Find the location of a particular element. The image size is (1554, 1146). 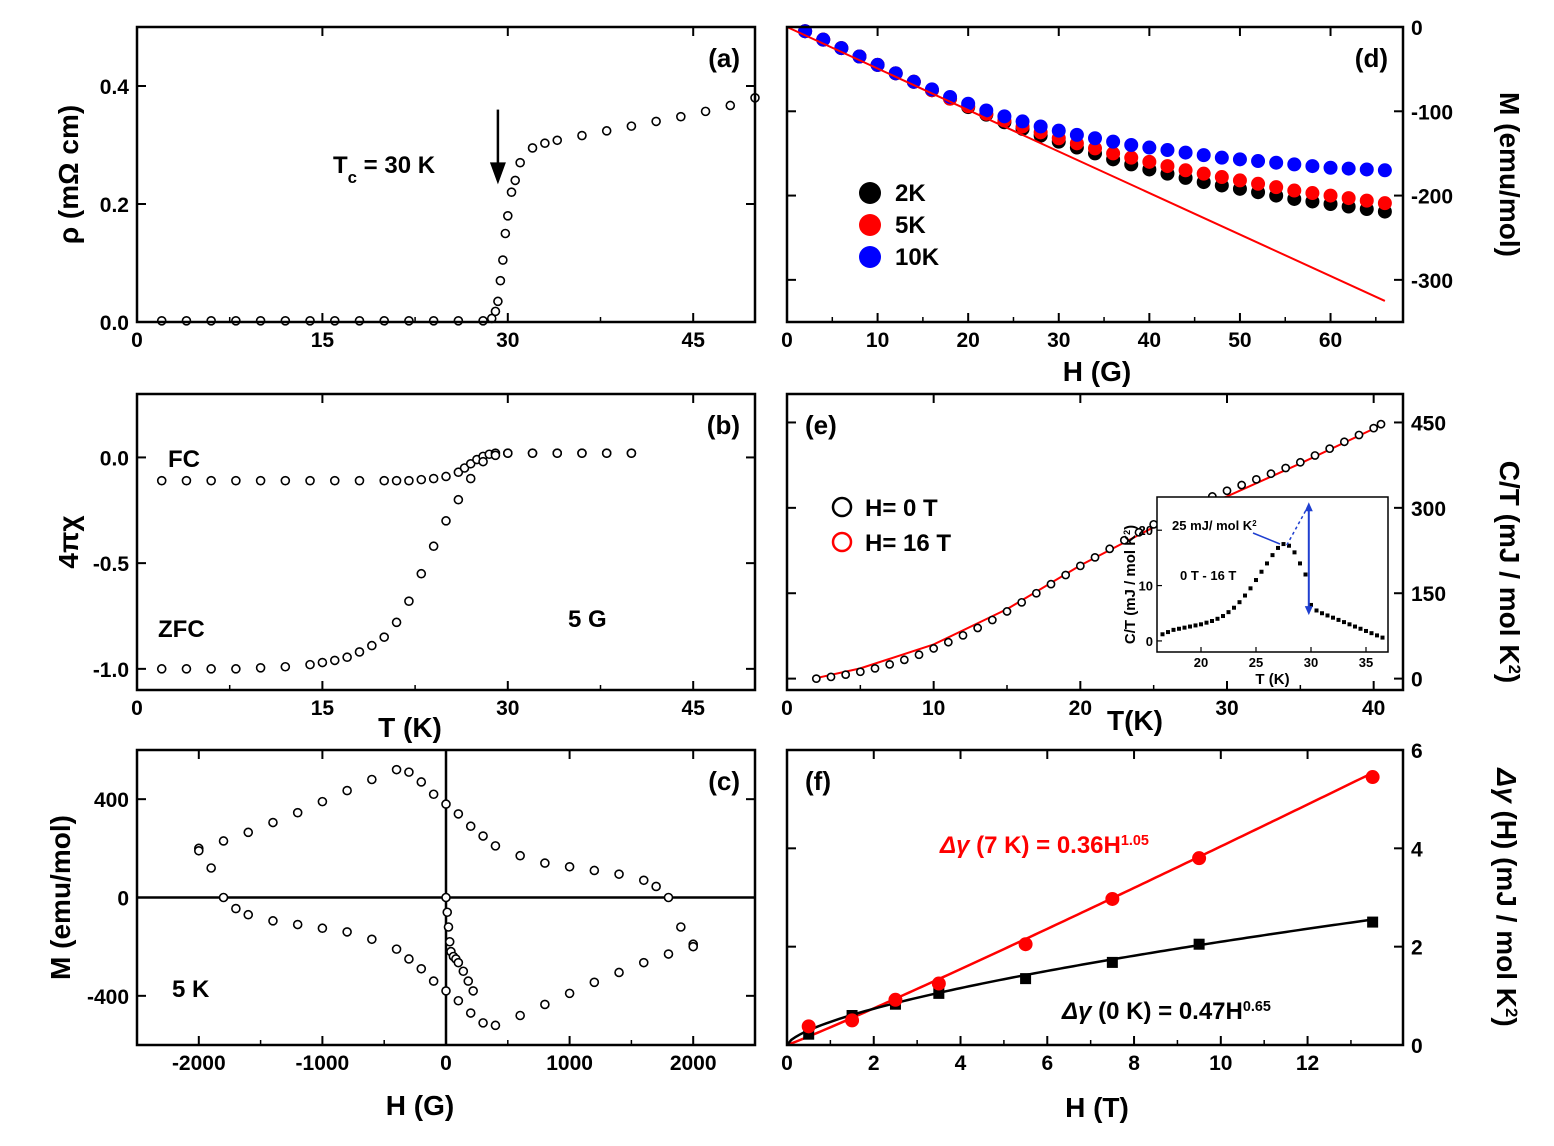

y-tick-label: -1.0 is located at coordinates (111, 670).